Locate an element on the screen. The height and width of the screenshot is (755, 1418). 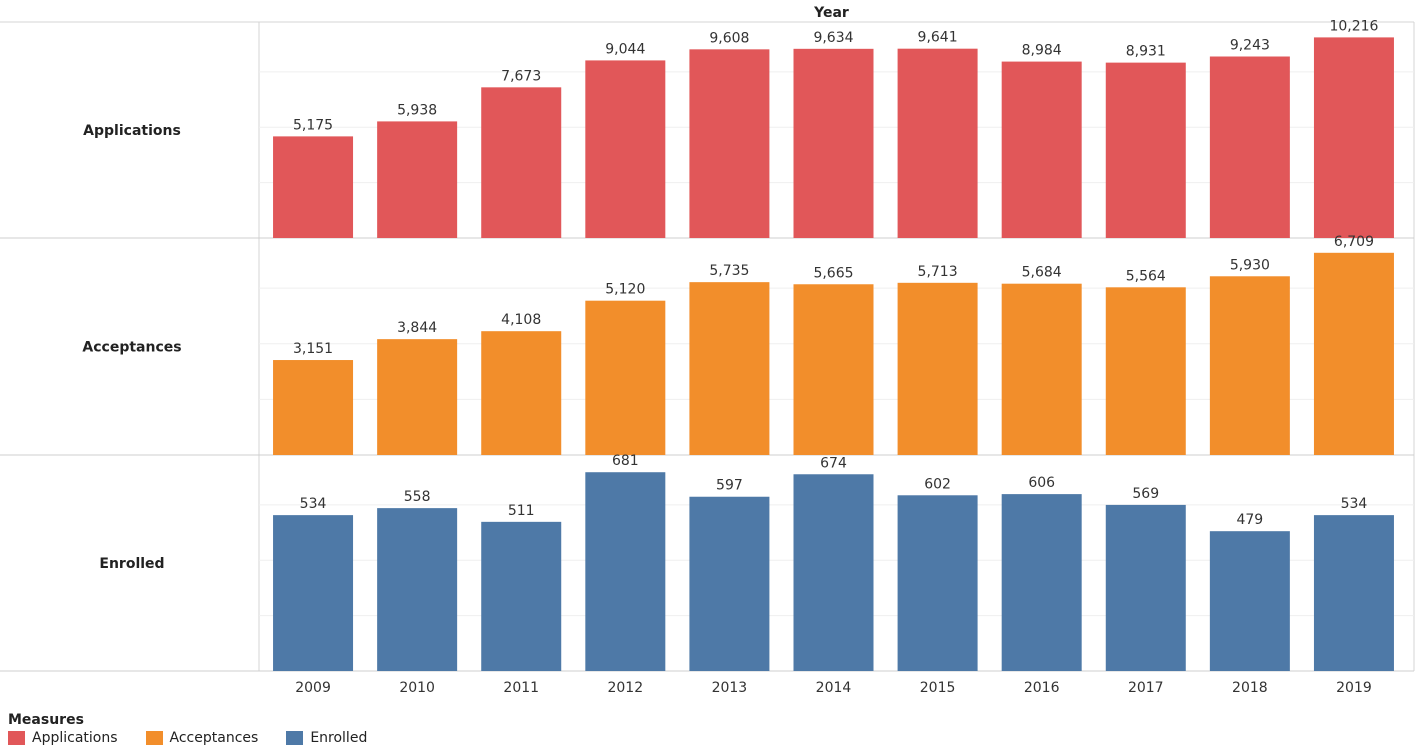
bar-acceptances-2010 is located at coordinates (417, 397).